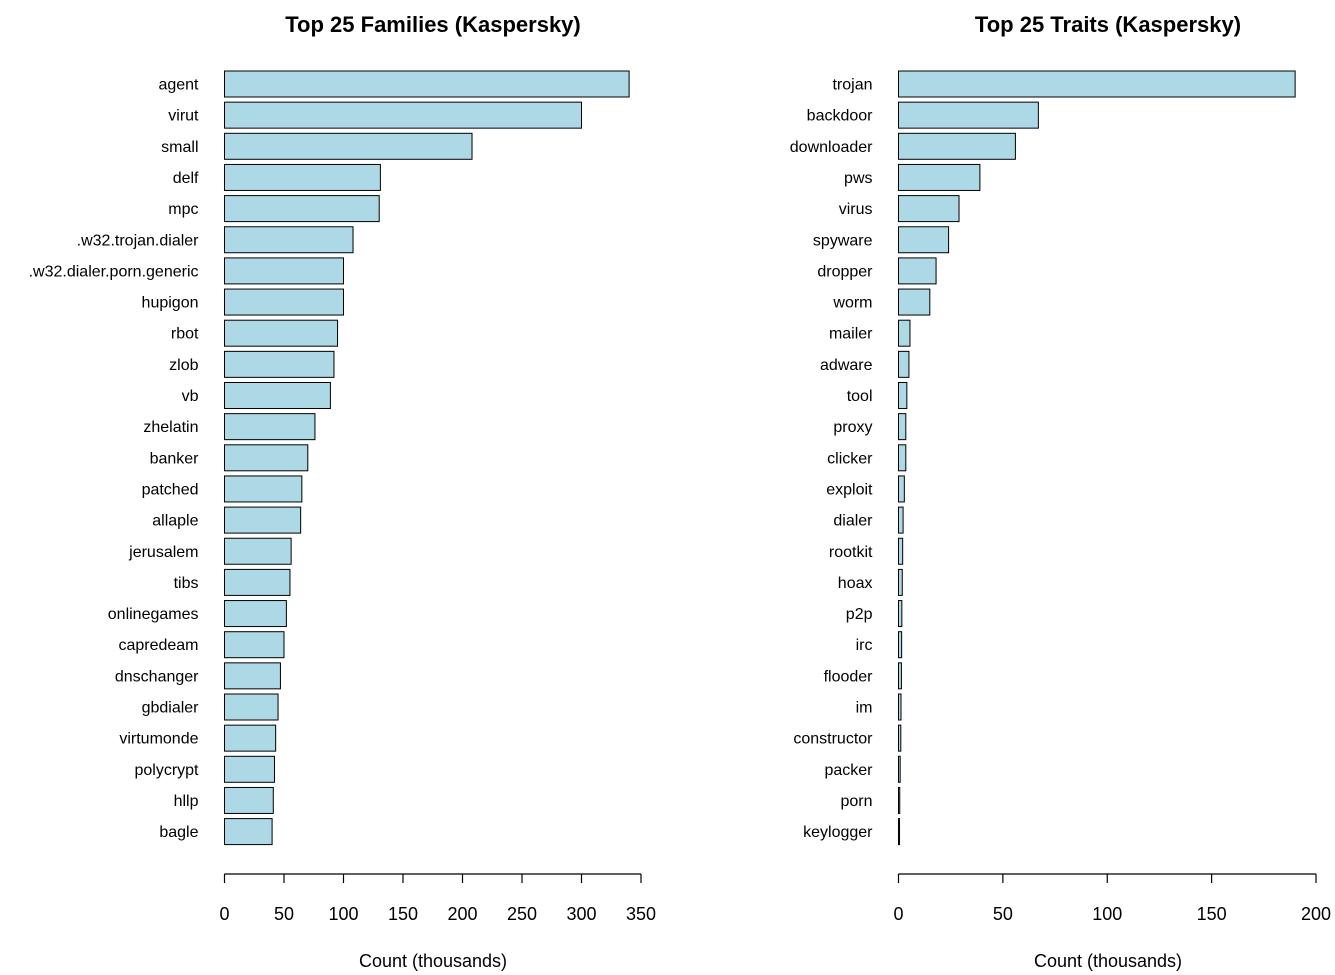  Describe the element at coordinates (171, 708) in the screenshot. I see `category-label: gbdialer` at that location.